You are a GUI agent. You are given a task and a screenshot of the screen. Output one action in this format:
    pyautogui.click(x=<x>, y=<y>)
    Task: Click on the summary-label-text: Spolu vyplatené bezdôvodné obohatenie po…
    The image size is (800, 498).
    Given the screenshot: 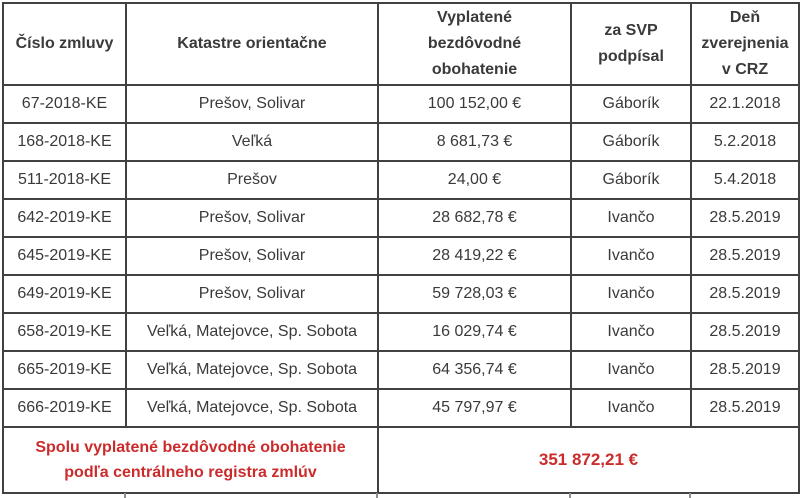 What is the action you would take?
    pyautogui.click(x=190, y=460)
    